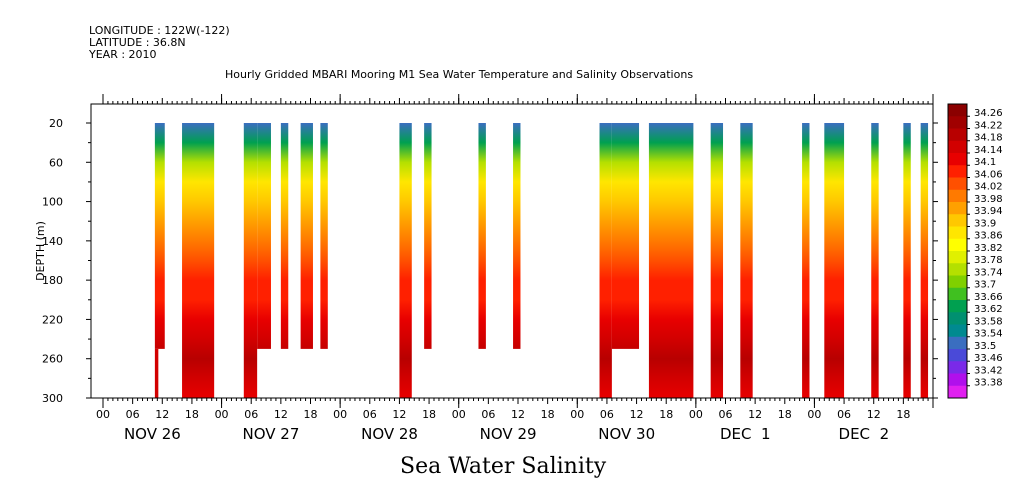  I want to click on data-segment-deep, so click(156, 373).